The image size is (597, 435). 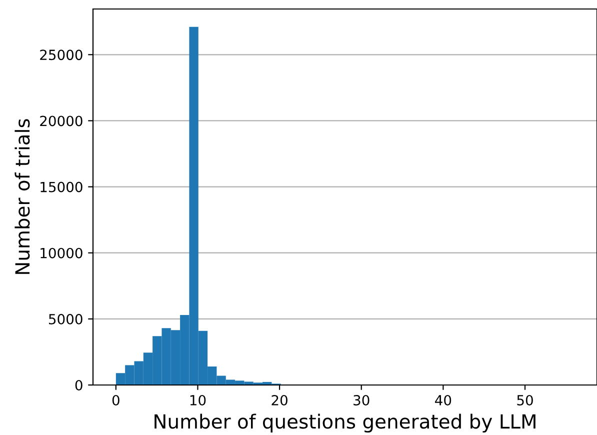 What do you see at coordinates (116, 400) in the screenshot?
I see `x-tick-label: 0` at bounding box center [116, 400].